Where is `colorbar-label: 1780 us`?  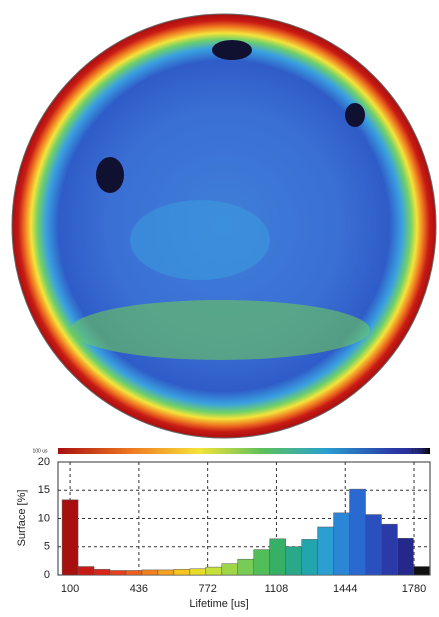
colorbar-label: 1780 us is located at coordinates (420, 451).